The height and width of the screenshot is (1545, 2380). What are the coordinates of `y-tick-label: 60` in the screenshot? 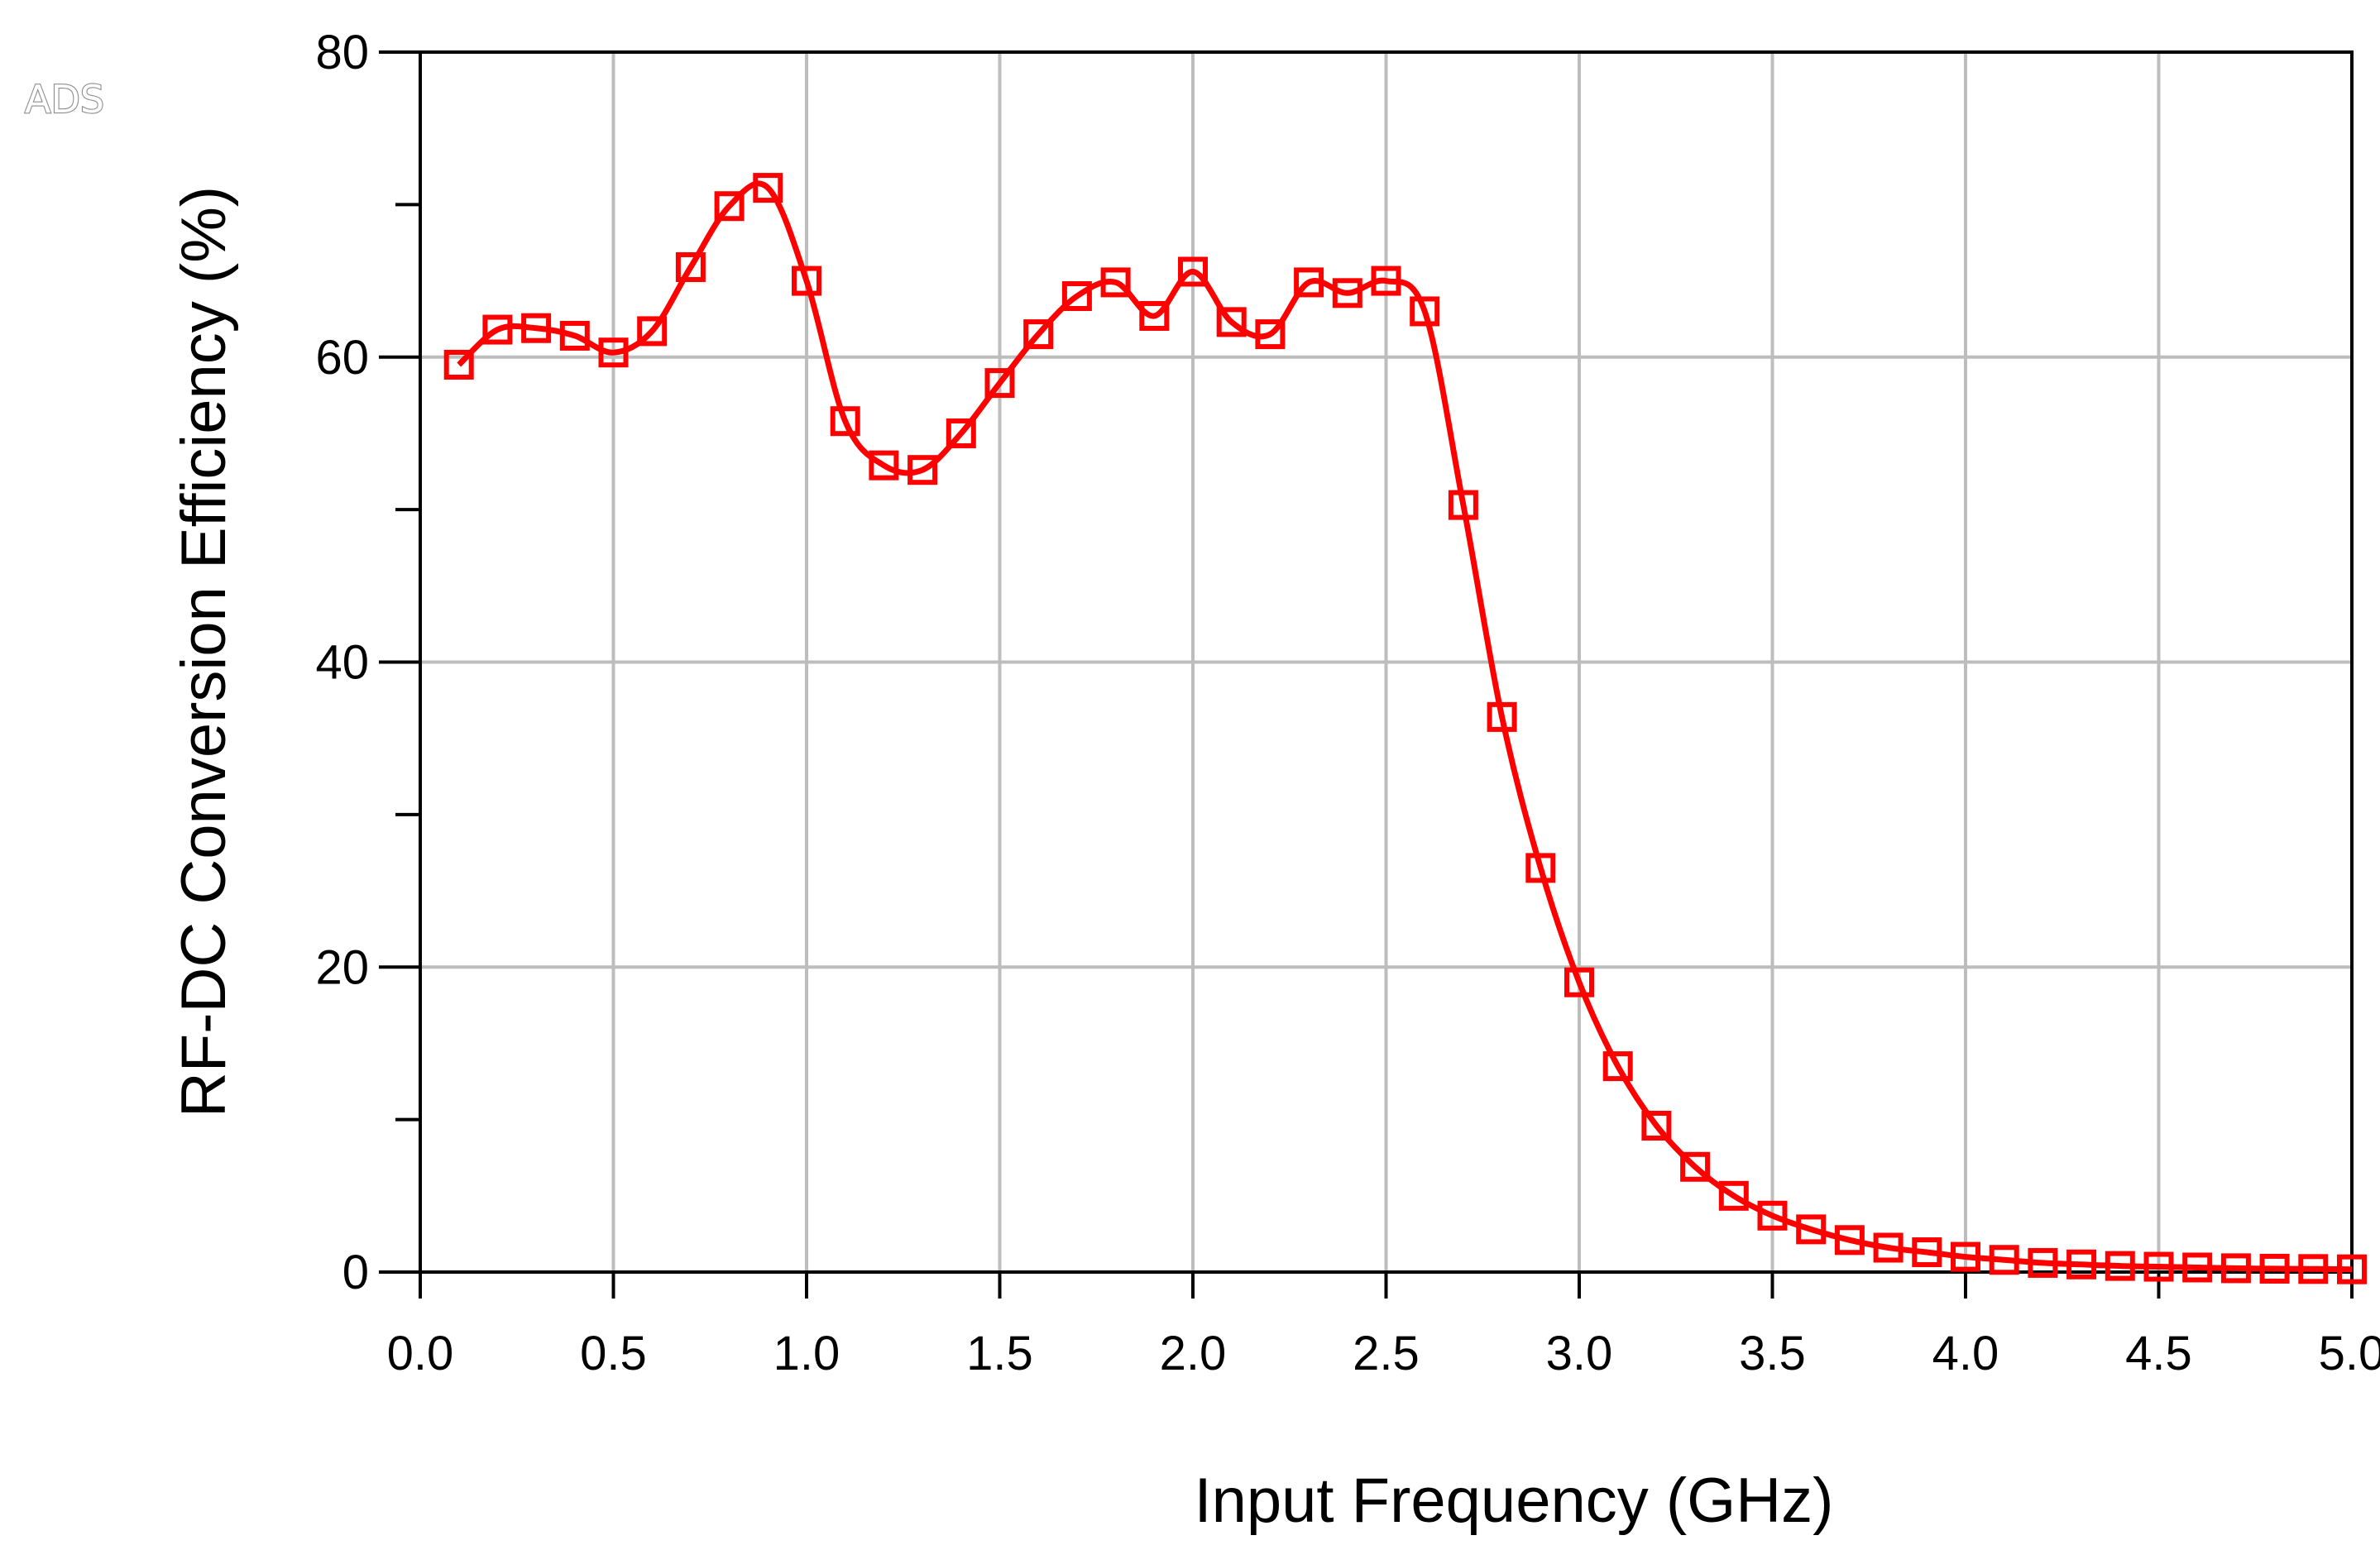 It's located at (342, 358).